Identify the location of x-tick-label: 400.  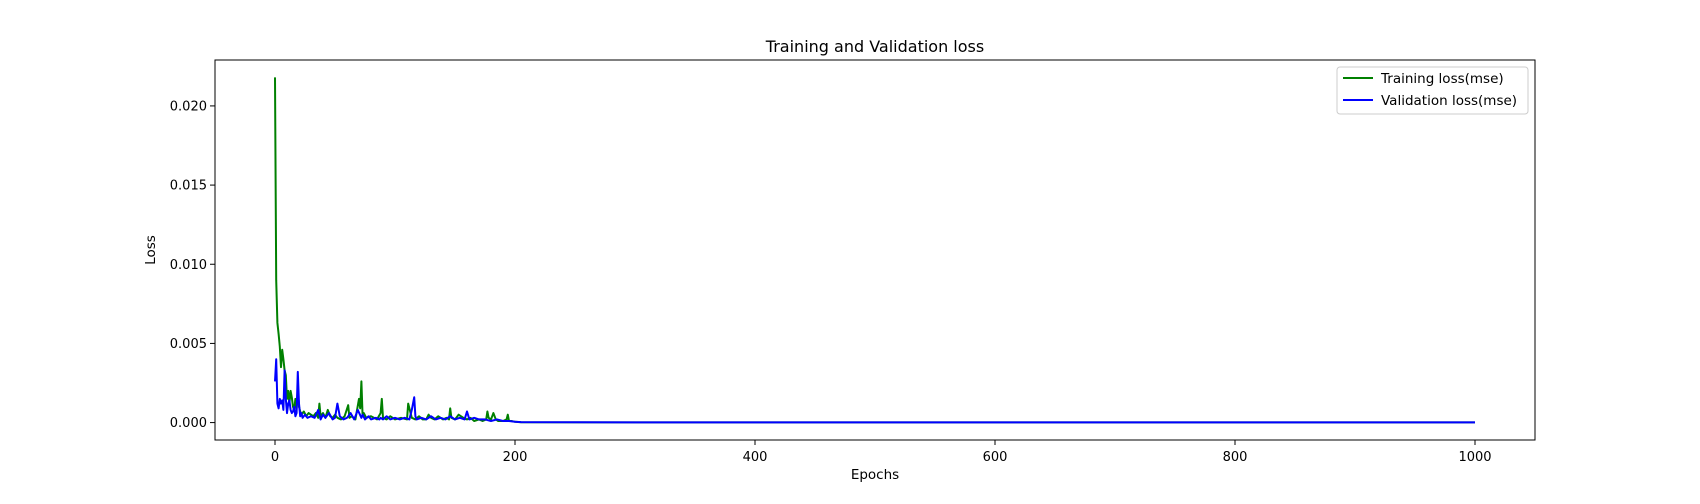
(755, 457).